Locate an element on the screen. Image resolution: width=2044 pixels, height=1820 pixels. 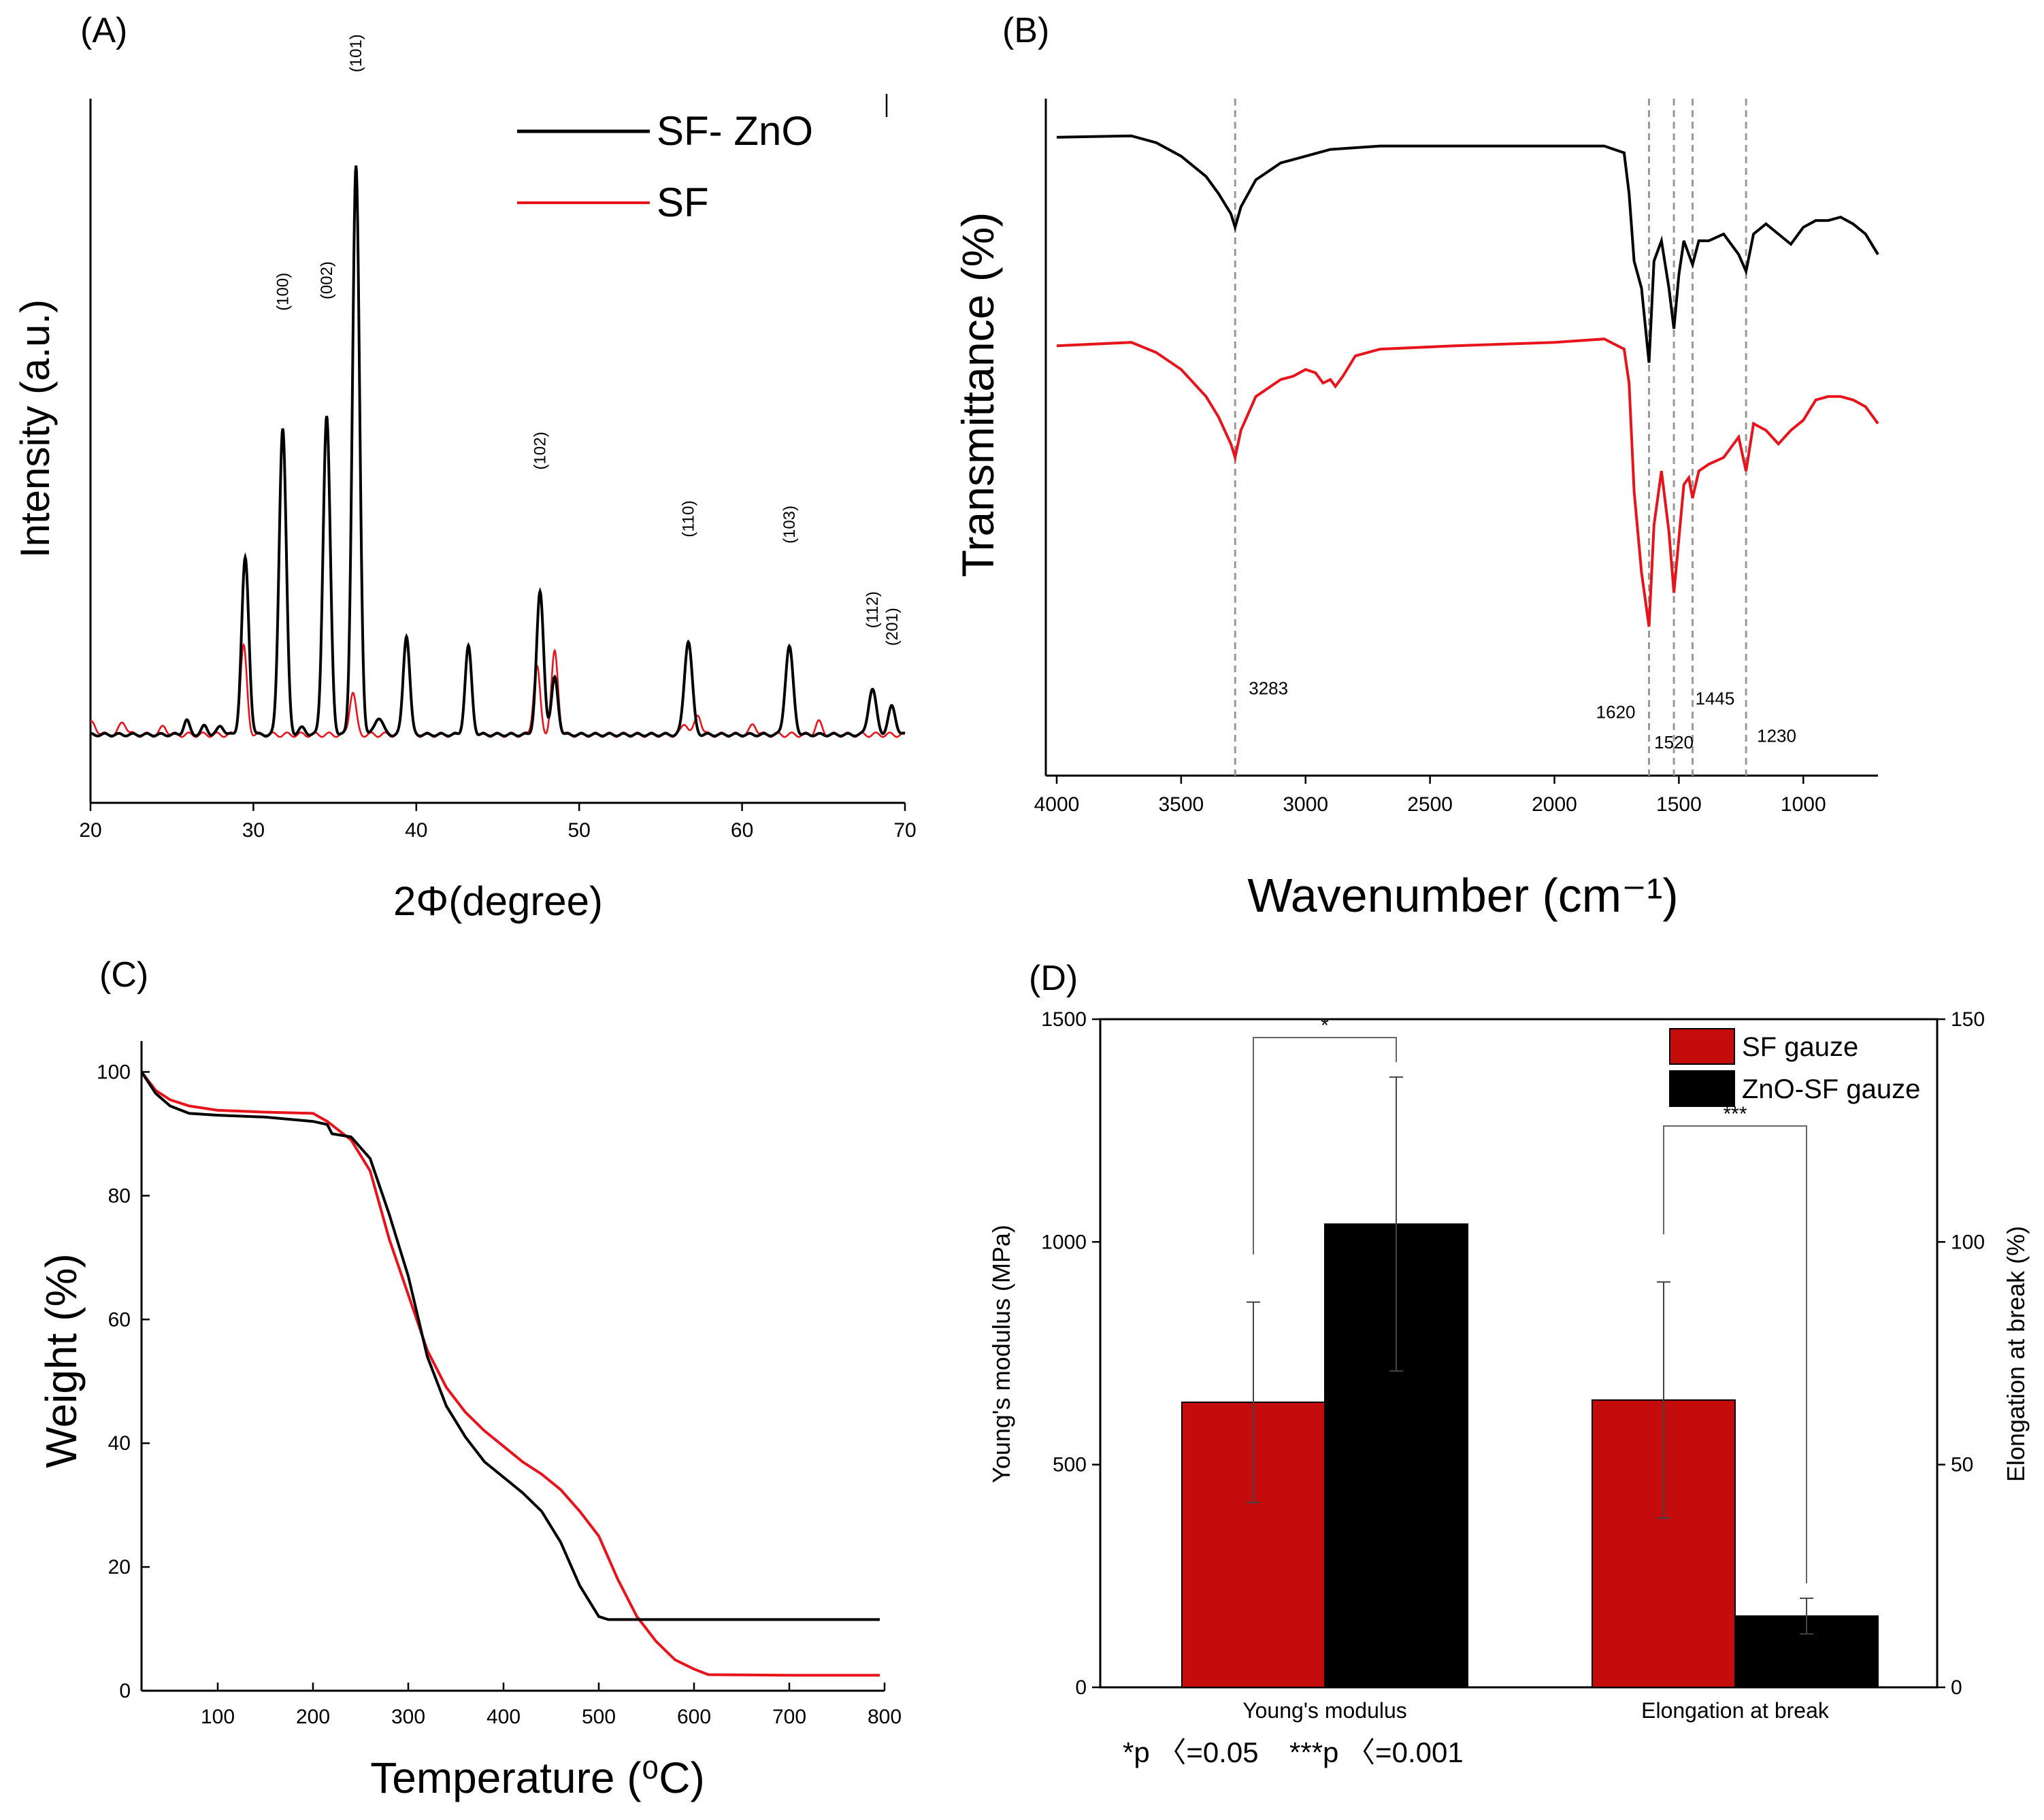
b-wn-label-1620: 1620 is located at coordinates (1616, 712).